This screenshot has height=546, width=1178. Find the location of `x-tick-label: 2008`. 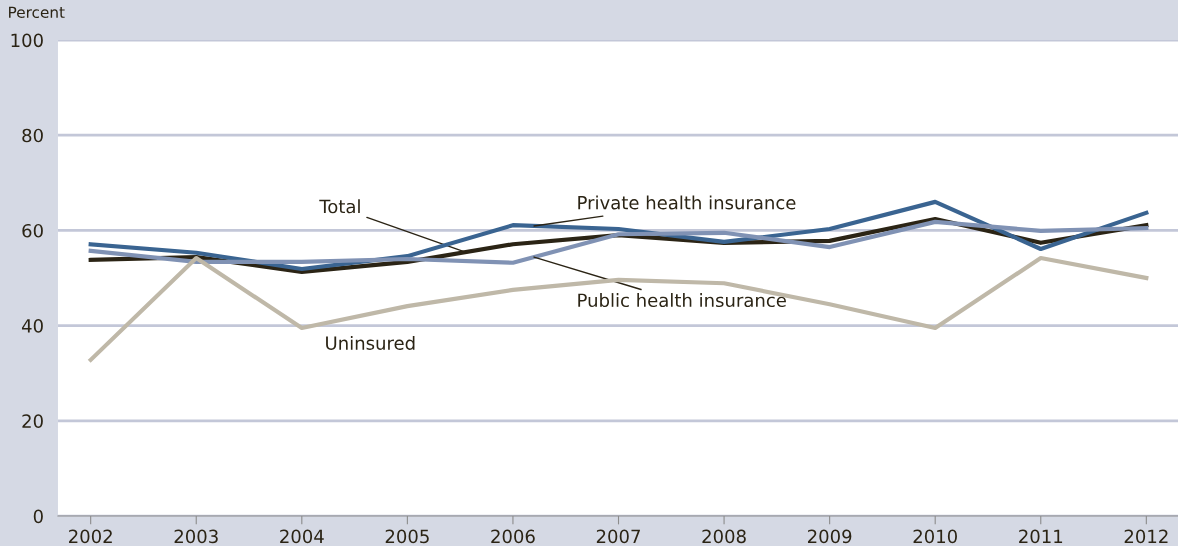

x-tick-label: 2008 is located at coordinates (724, 536).